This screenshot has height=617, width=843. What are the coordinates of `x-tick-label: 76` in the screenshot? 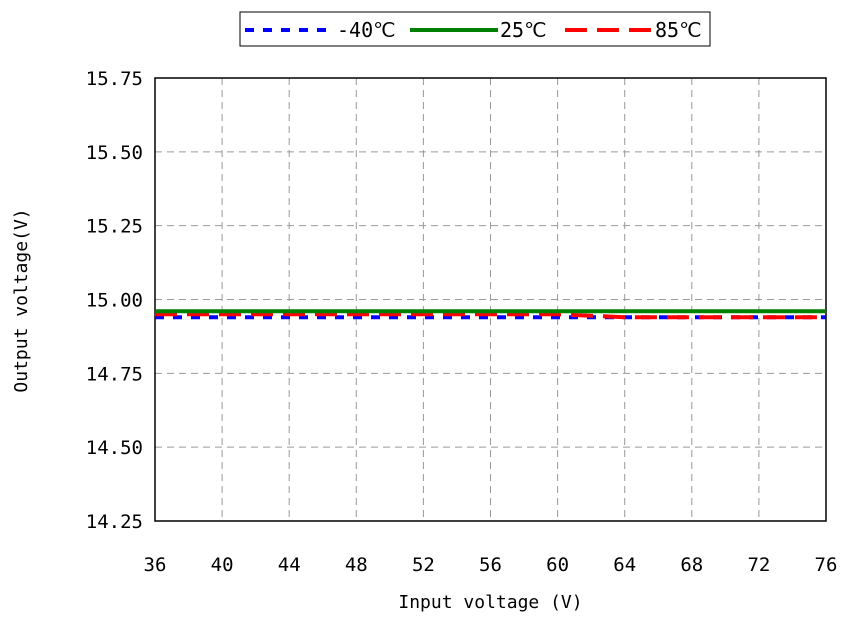 It's located at (826, 565).